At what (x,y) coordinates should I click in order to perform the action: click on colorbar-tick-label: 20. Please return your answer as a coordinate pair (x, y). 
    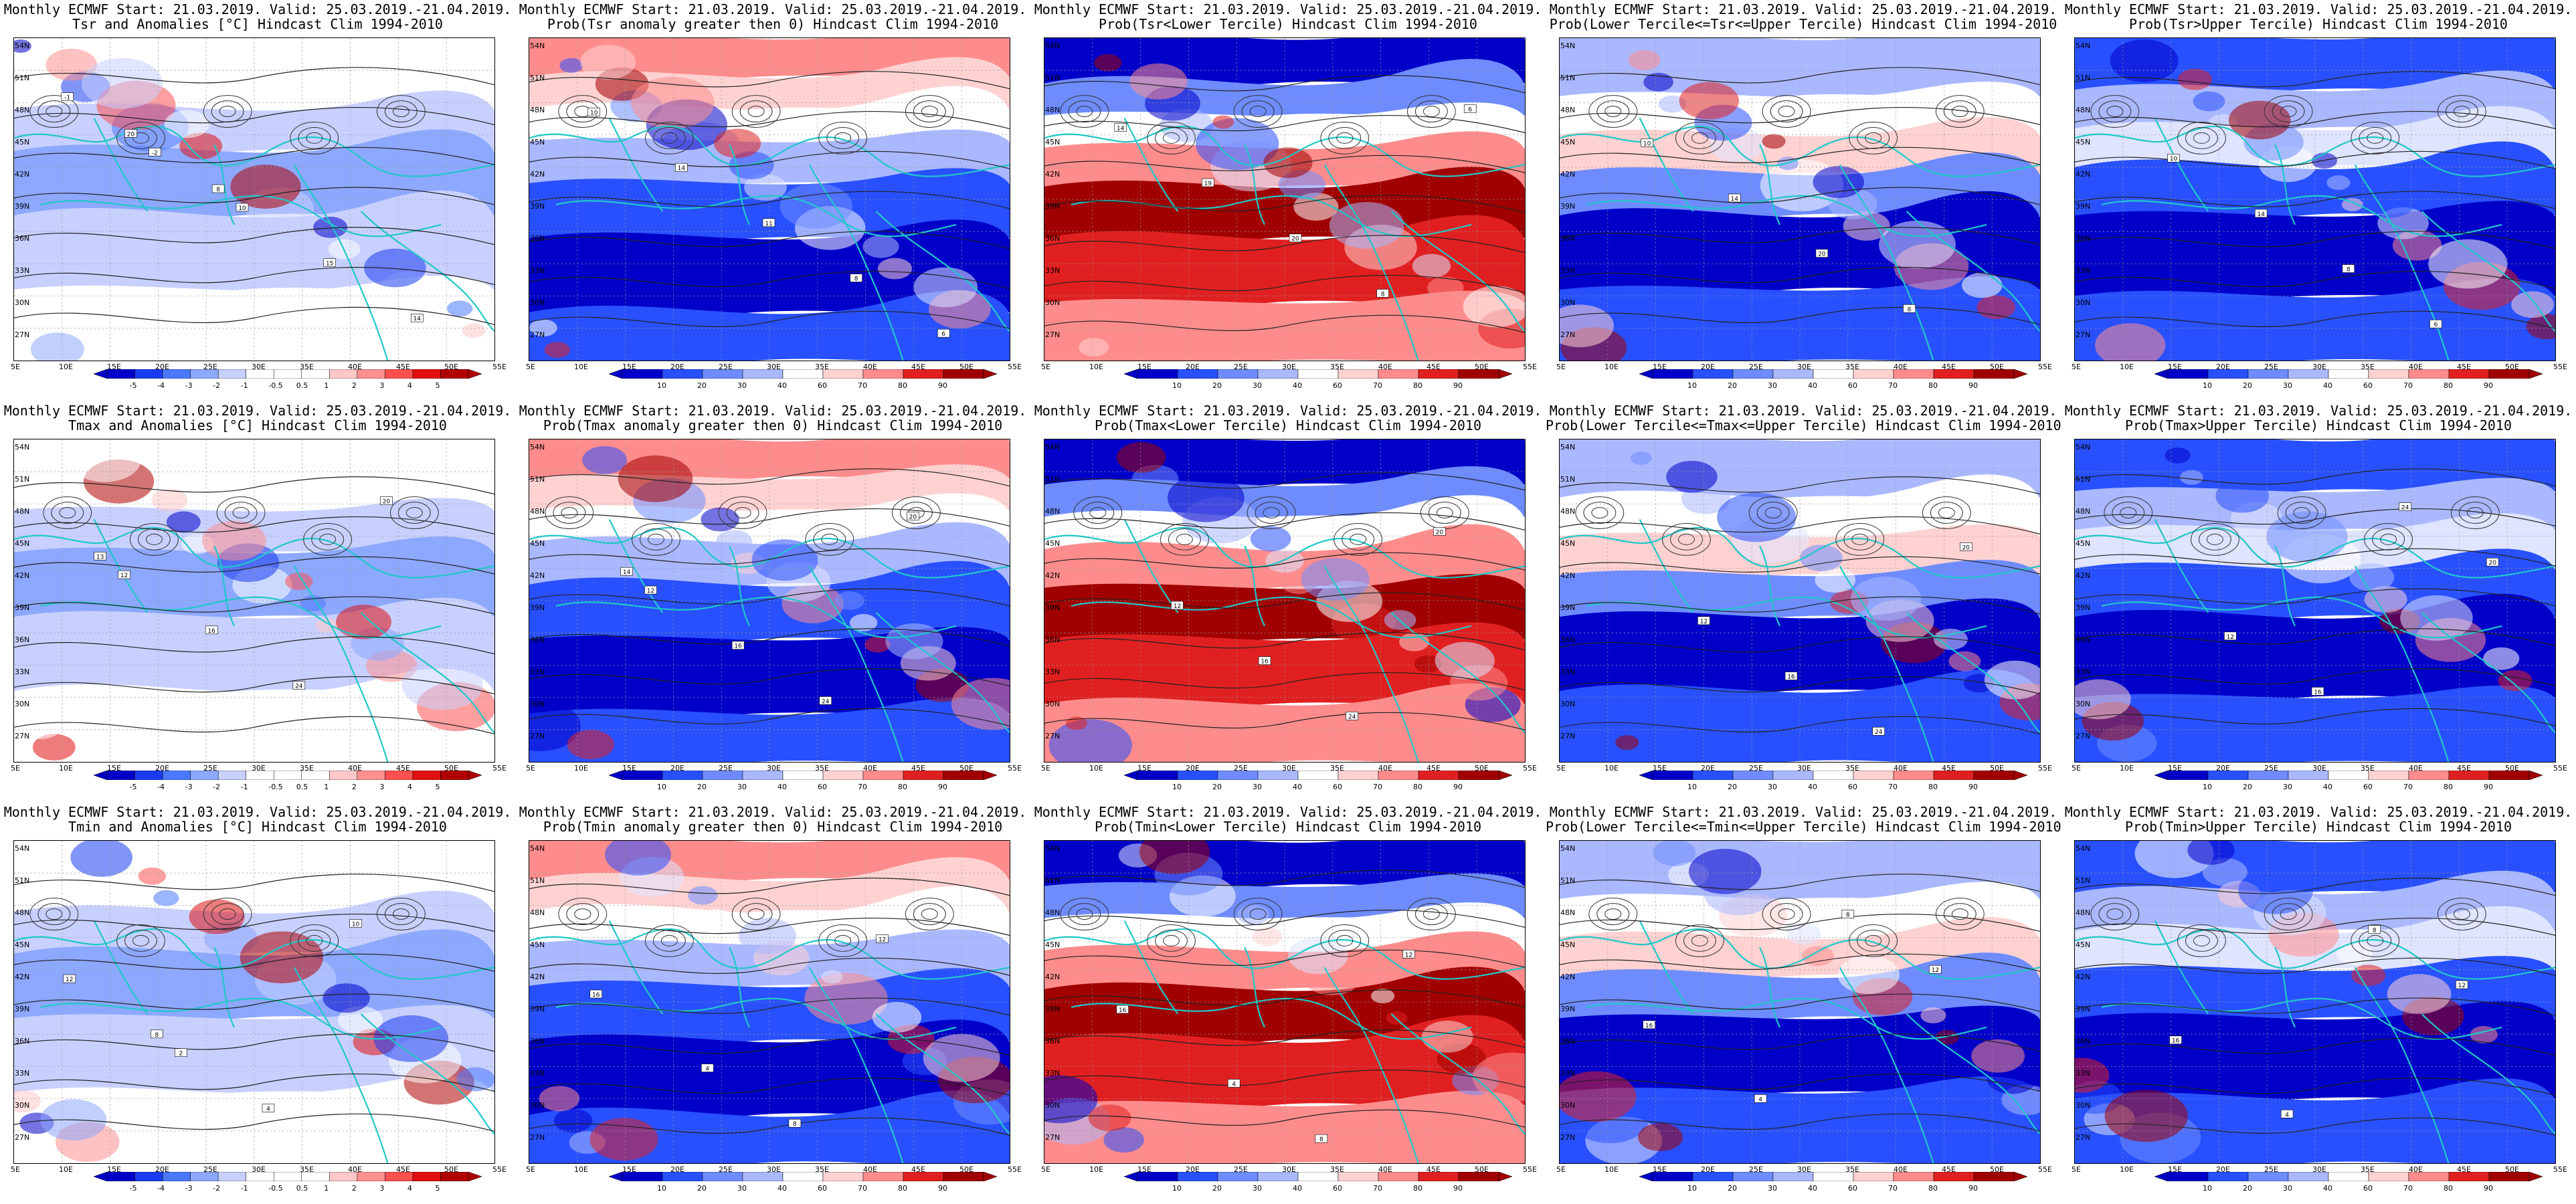
    Looking at the image, I should click on (1732, 1188).